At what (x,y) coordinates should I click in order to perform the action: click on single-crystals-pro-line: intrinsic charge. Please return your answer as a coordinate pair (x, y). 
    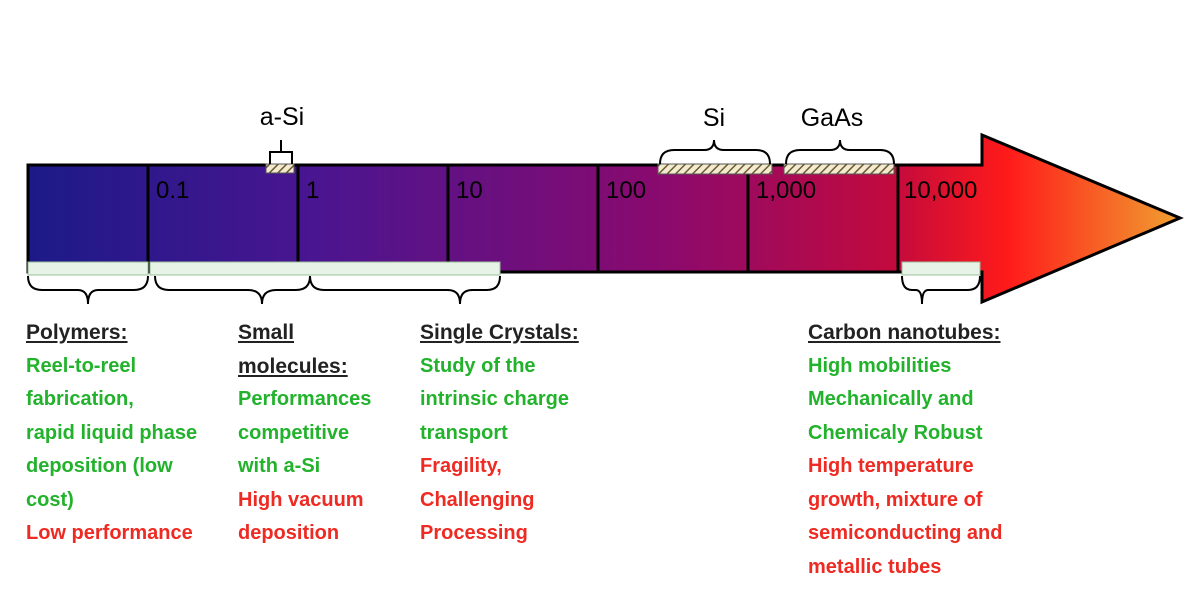
    Looking at the image, I should click on (494, 399).